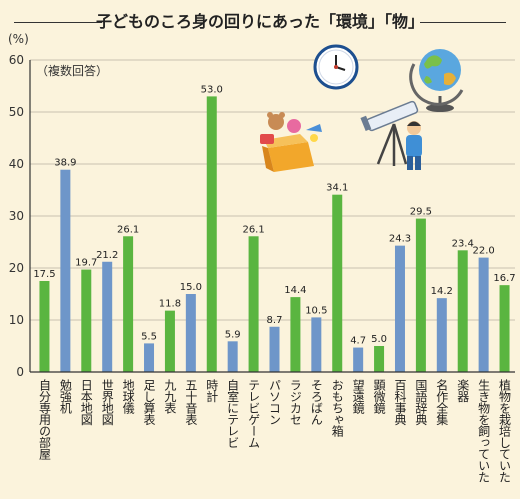 The image size is (520, 499). What do you see at coordinates (336, 67) in the screenshot?
I see `clock-icon` at bounding box center [336, 67].